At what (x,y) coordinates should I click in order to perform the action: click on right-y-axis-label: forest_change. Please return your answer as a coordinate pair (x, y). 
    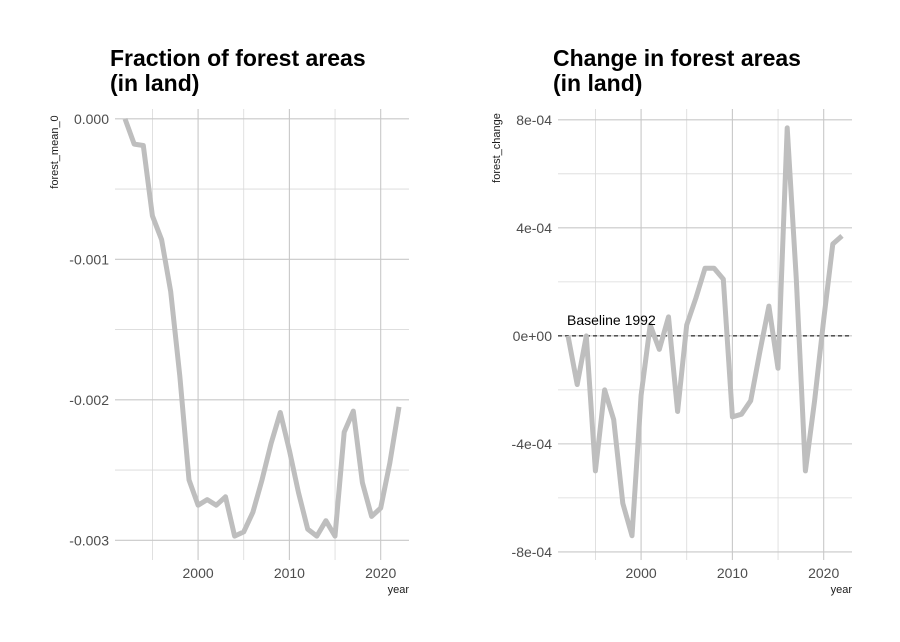
    Looking at the image, I should click on (497, 148).